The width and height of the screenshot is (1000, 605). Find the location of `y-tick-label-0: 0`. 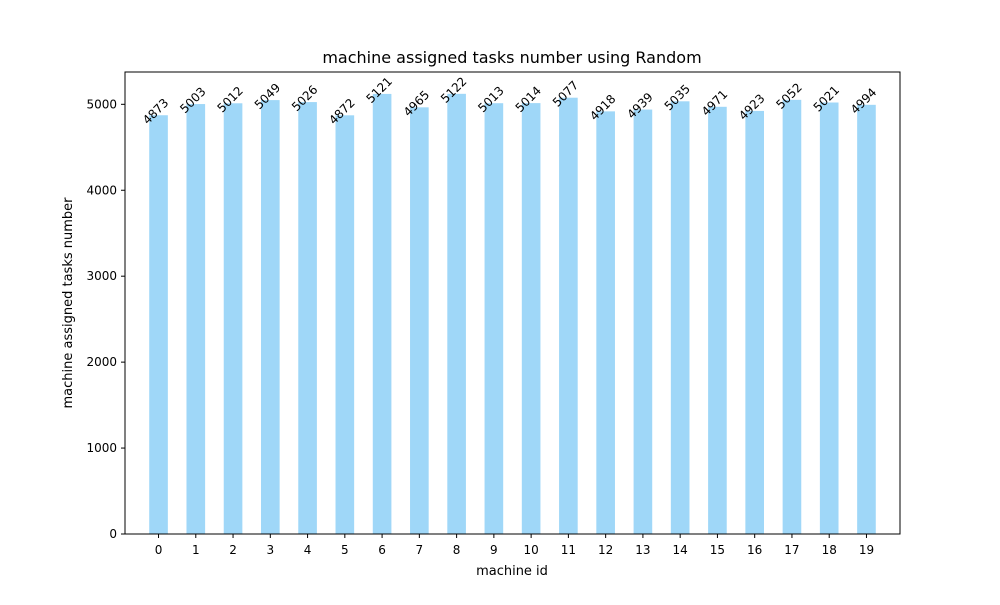

y-tick-label-0: 0 is located at coordinates (113, 534).